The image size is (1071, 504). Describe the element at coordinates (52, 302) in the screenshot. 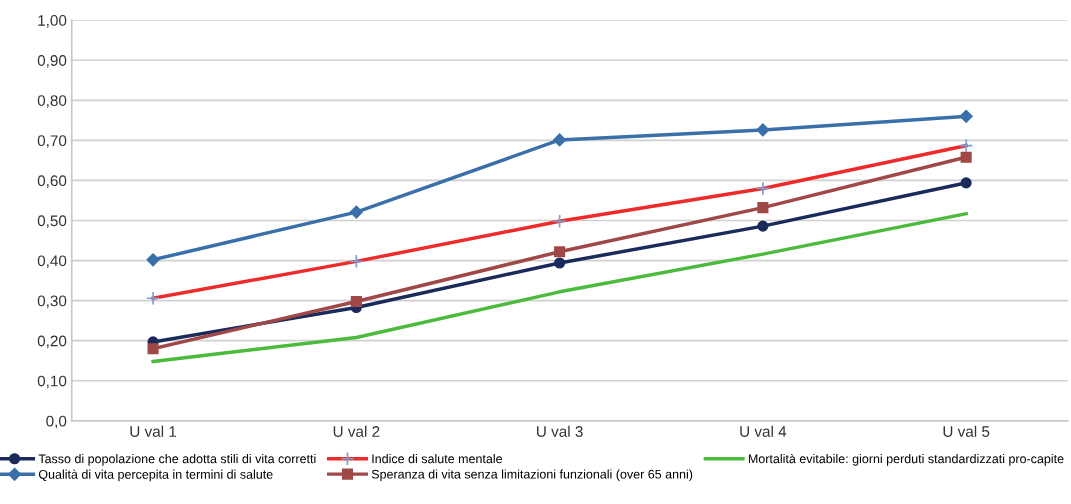

I see `y-tick-label: 0,30` at that location.